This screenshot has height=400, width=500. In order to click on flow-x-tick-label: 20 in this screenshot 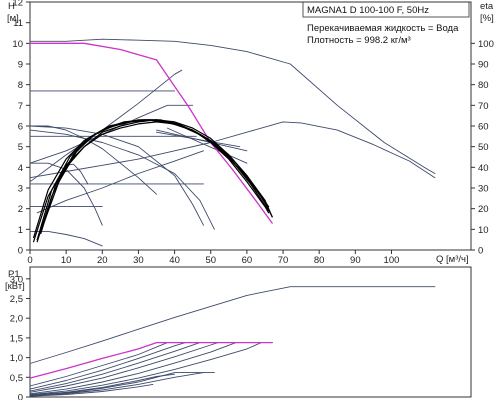, I will do `click(102, 260)`.